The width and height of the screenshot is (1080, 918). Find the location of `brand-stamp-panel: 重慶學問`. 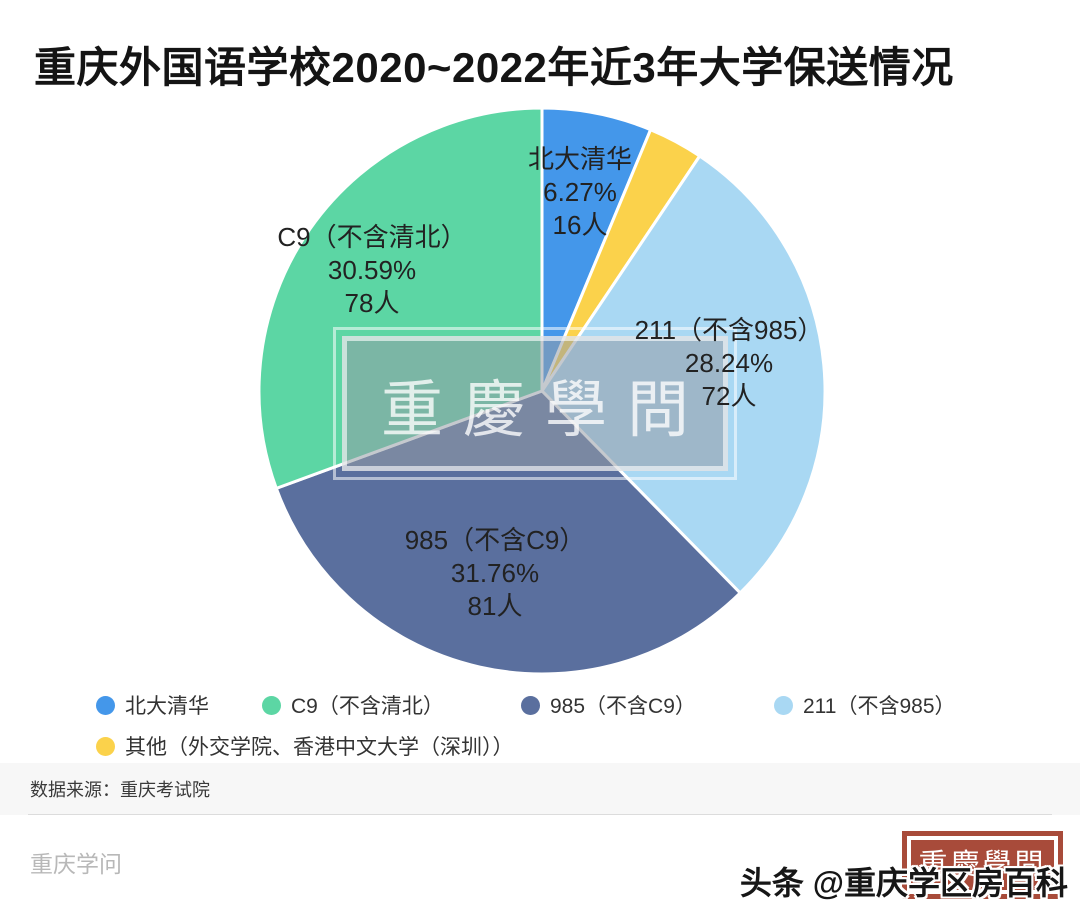

brand-stamp-panel: 重慶學問 is located at coordinates (982, 865).